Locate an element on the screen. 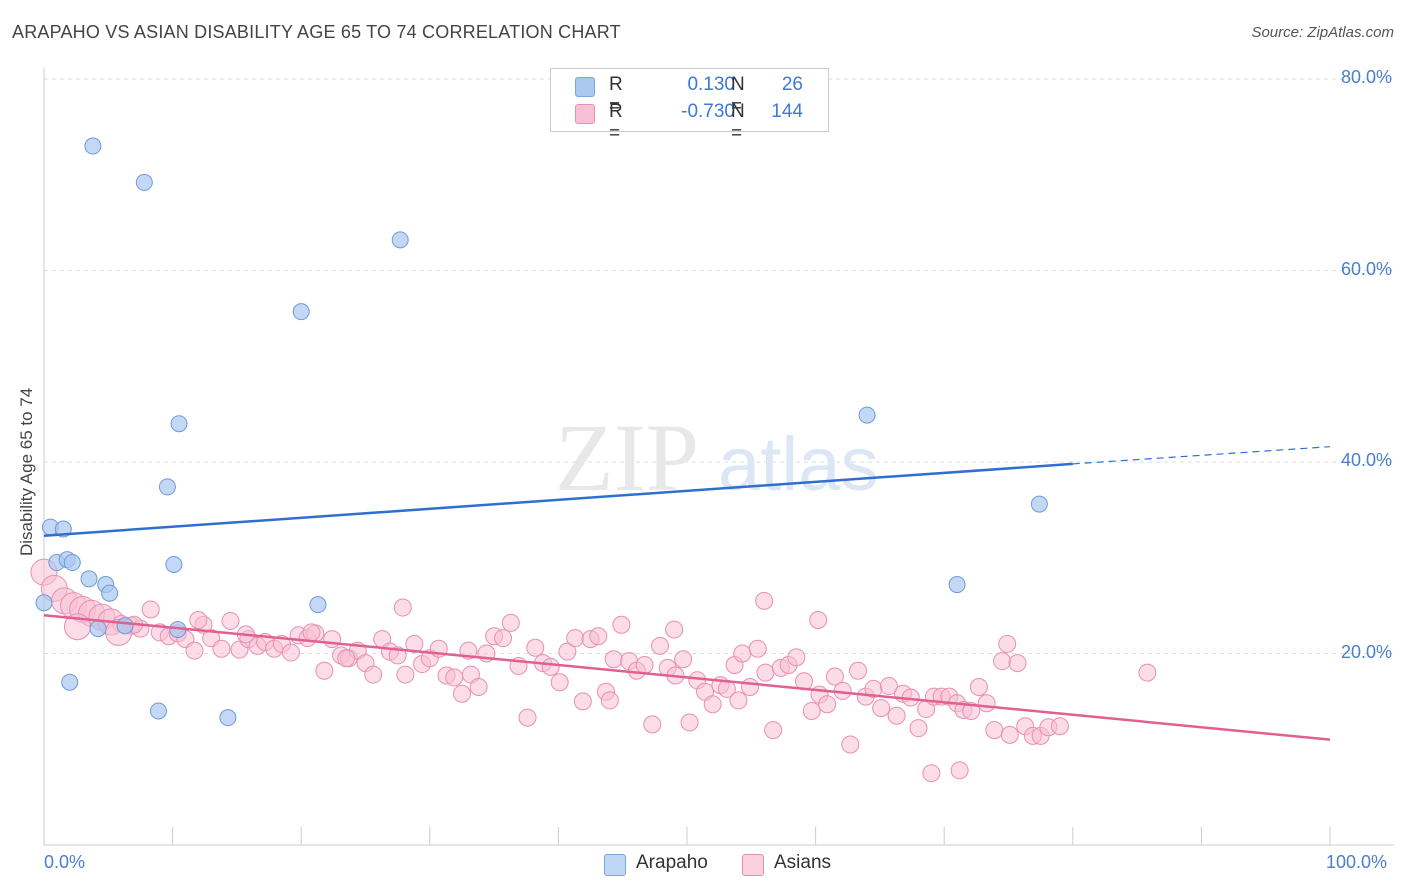 This screenshot has width=1406, height=892. legend-n-value: 144 is located at coordinates (787, 111).